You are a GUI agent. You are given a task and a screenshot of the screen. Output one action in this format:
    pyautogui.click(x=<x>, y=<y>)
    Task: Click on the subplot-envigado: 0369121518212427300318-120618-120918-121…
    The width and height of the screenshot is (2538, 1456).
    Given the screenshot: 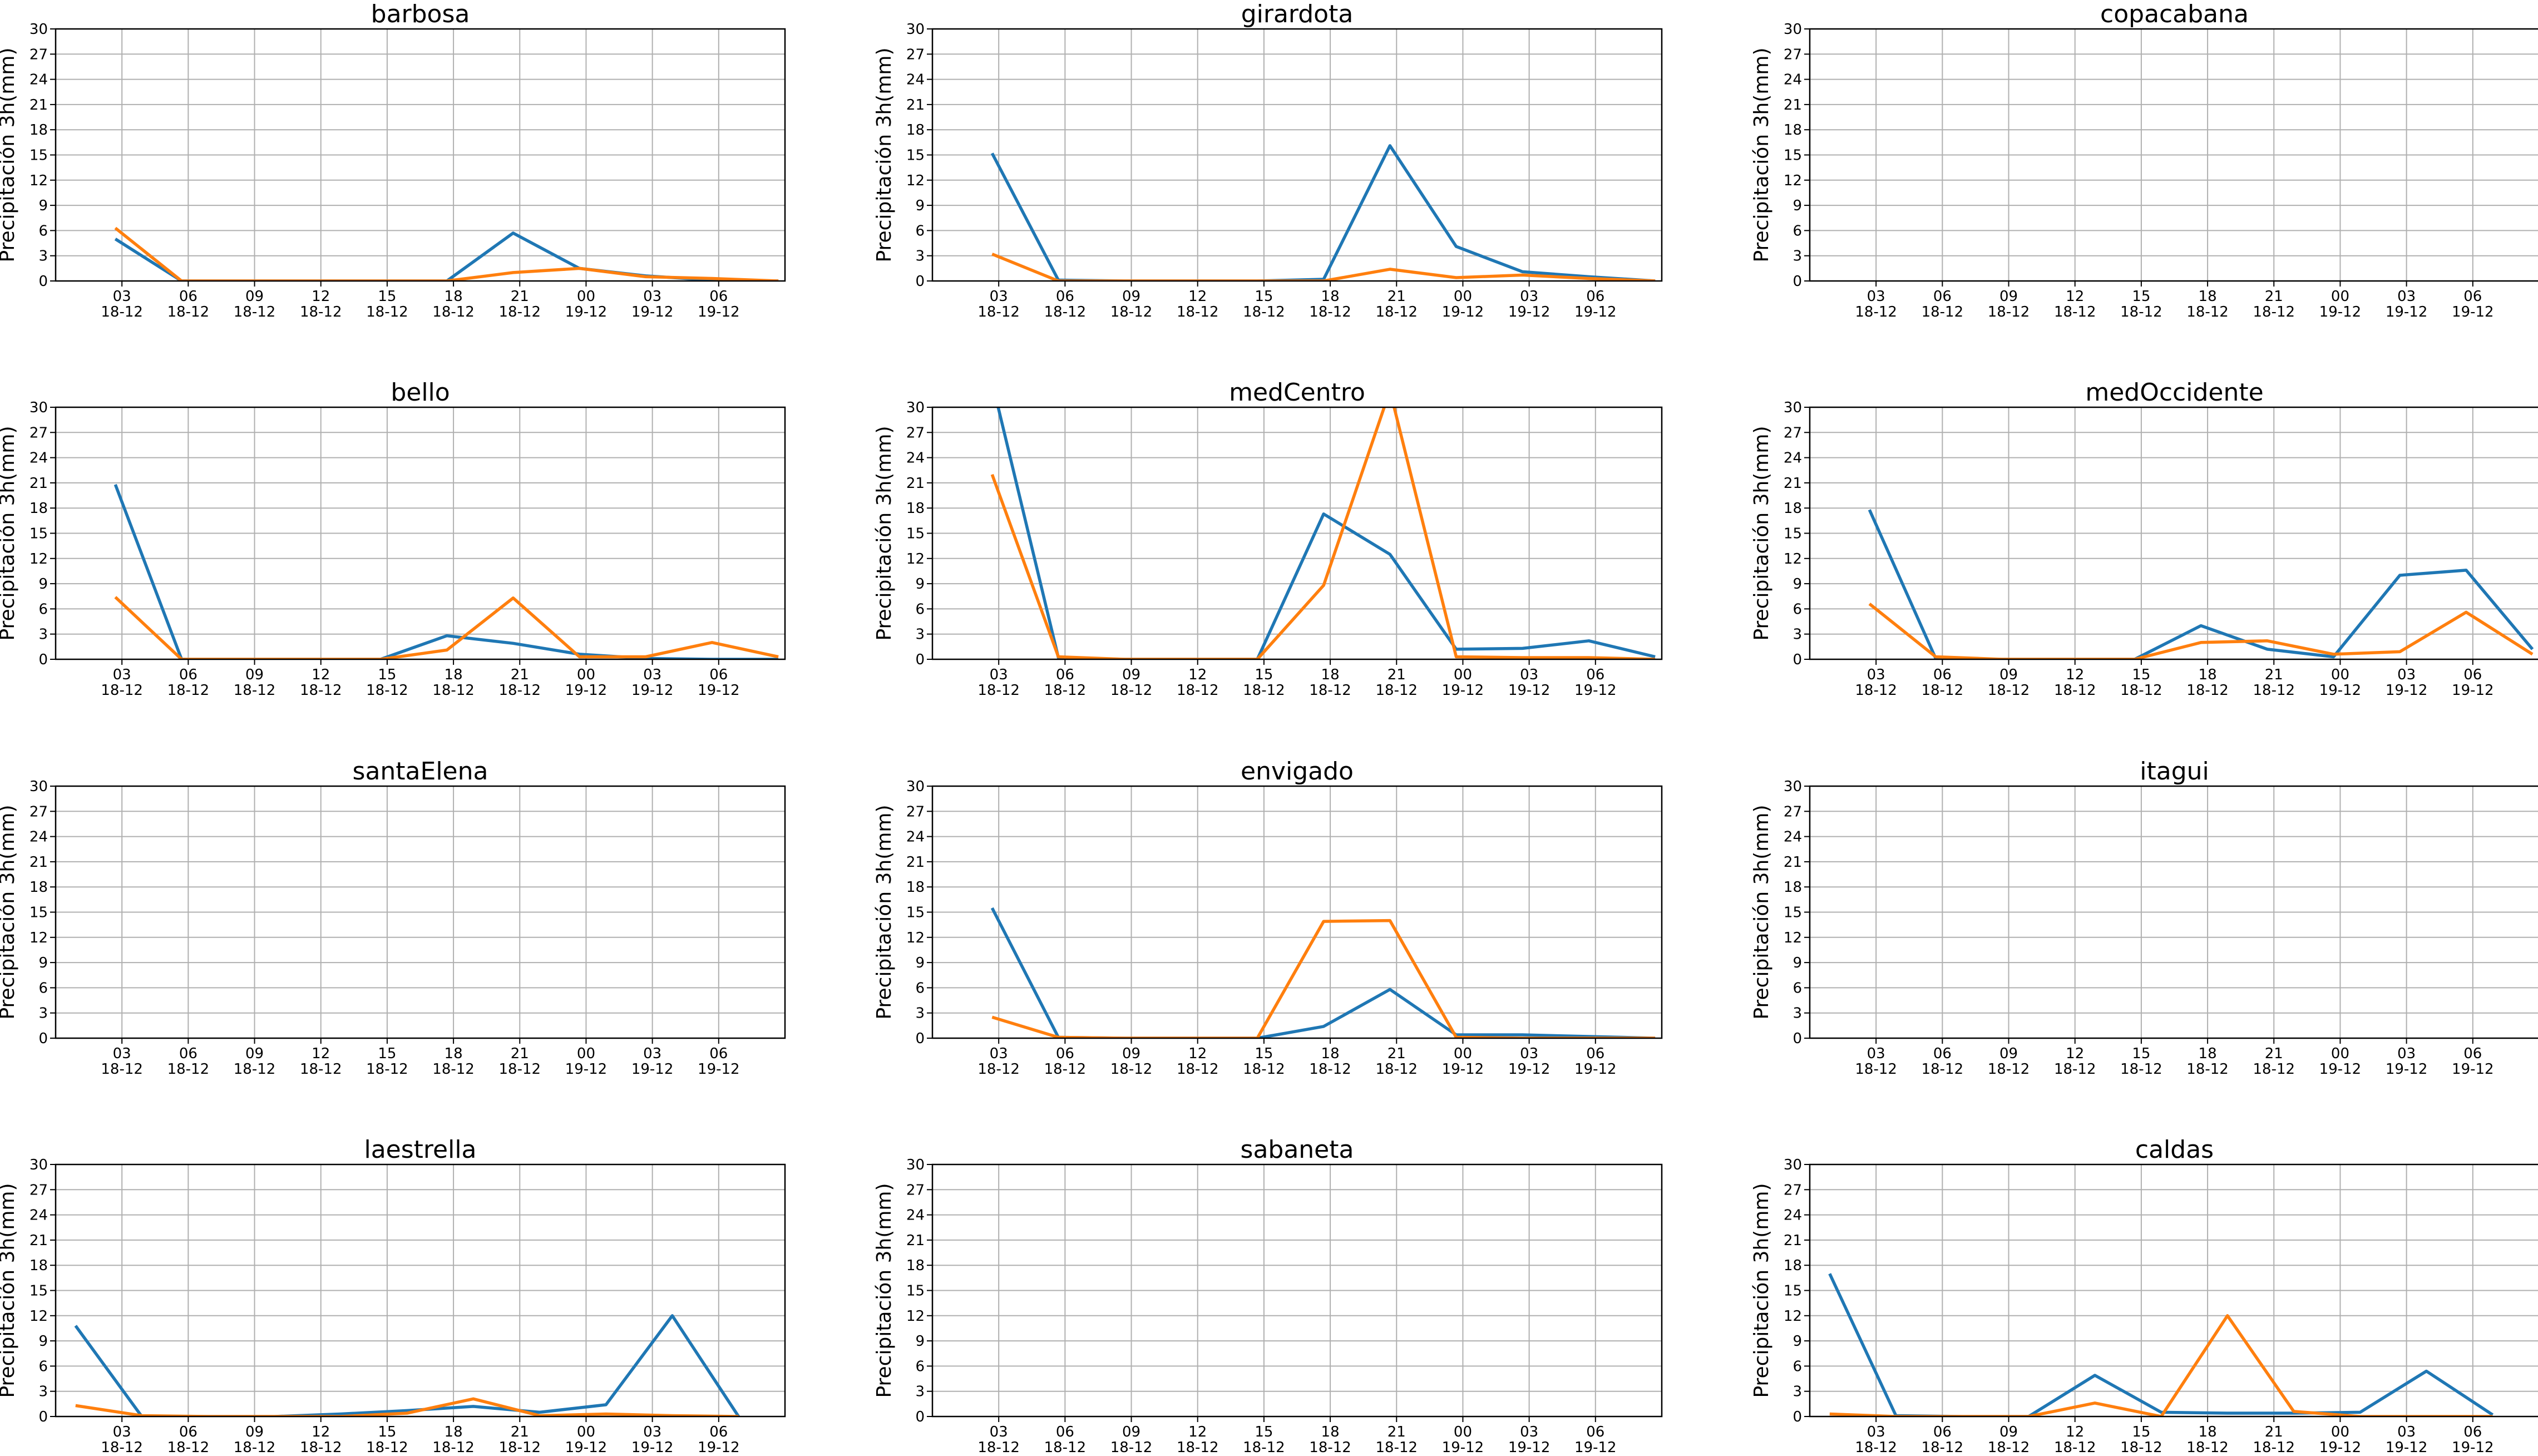 What is the action you would take?
    pyautogui.click(x=1268, y=917)
    